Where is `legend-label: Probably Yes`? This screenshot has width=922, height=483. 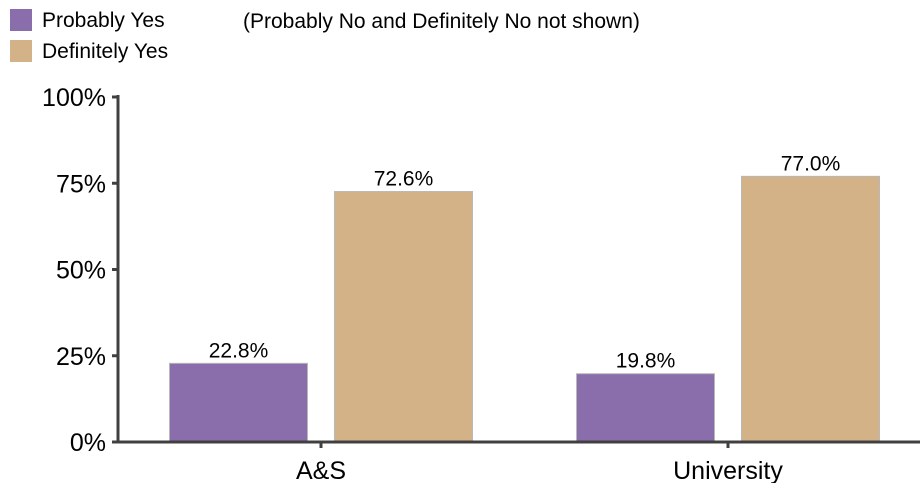 legend-label: Probably Yes is located at coordinates (103, 20).